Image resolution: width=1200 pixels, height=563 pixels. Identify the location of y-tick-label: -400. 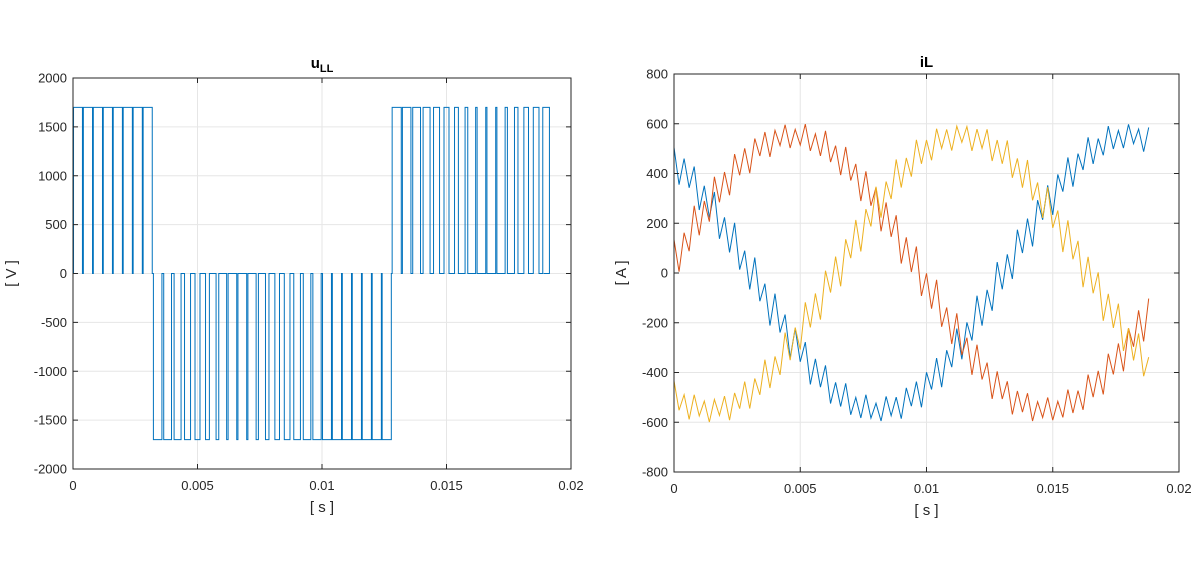
(655, 372).